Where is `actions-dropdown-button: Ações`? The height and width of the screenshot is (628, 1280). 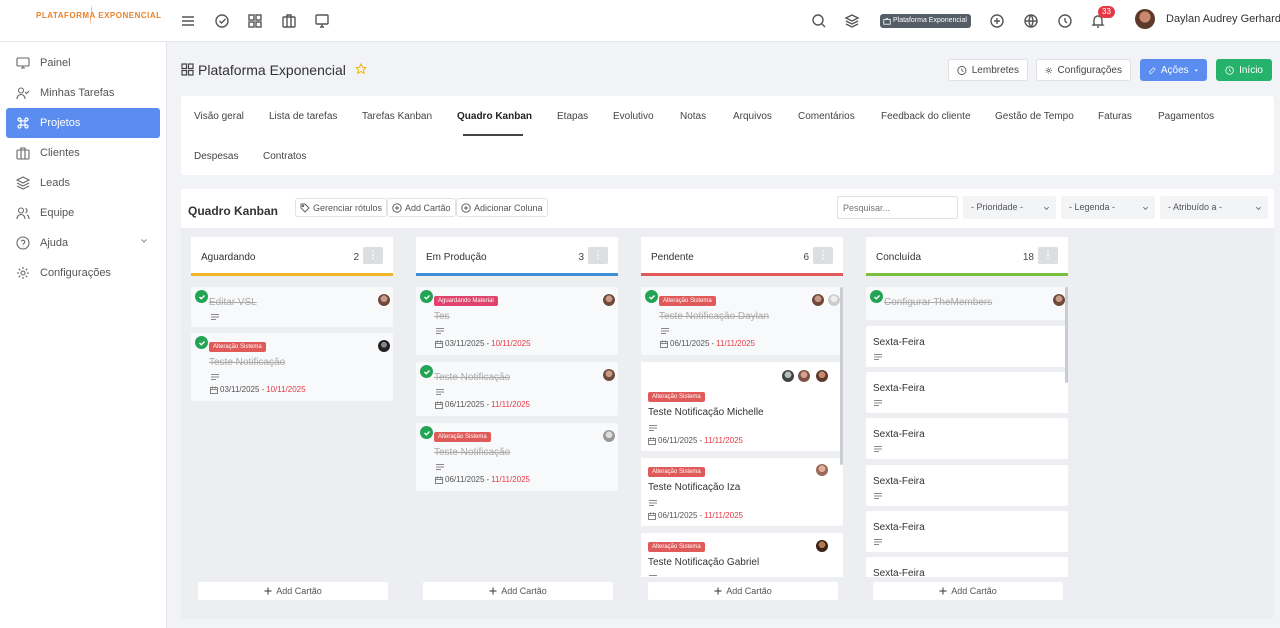
actions-dropdown-button: Ações is located at coordinates (1173, 70).